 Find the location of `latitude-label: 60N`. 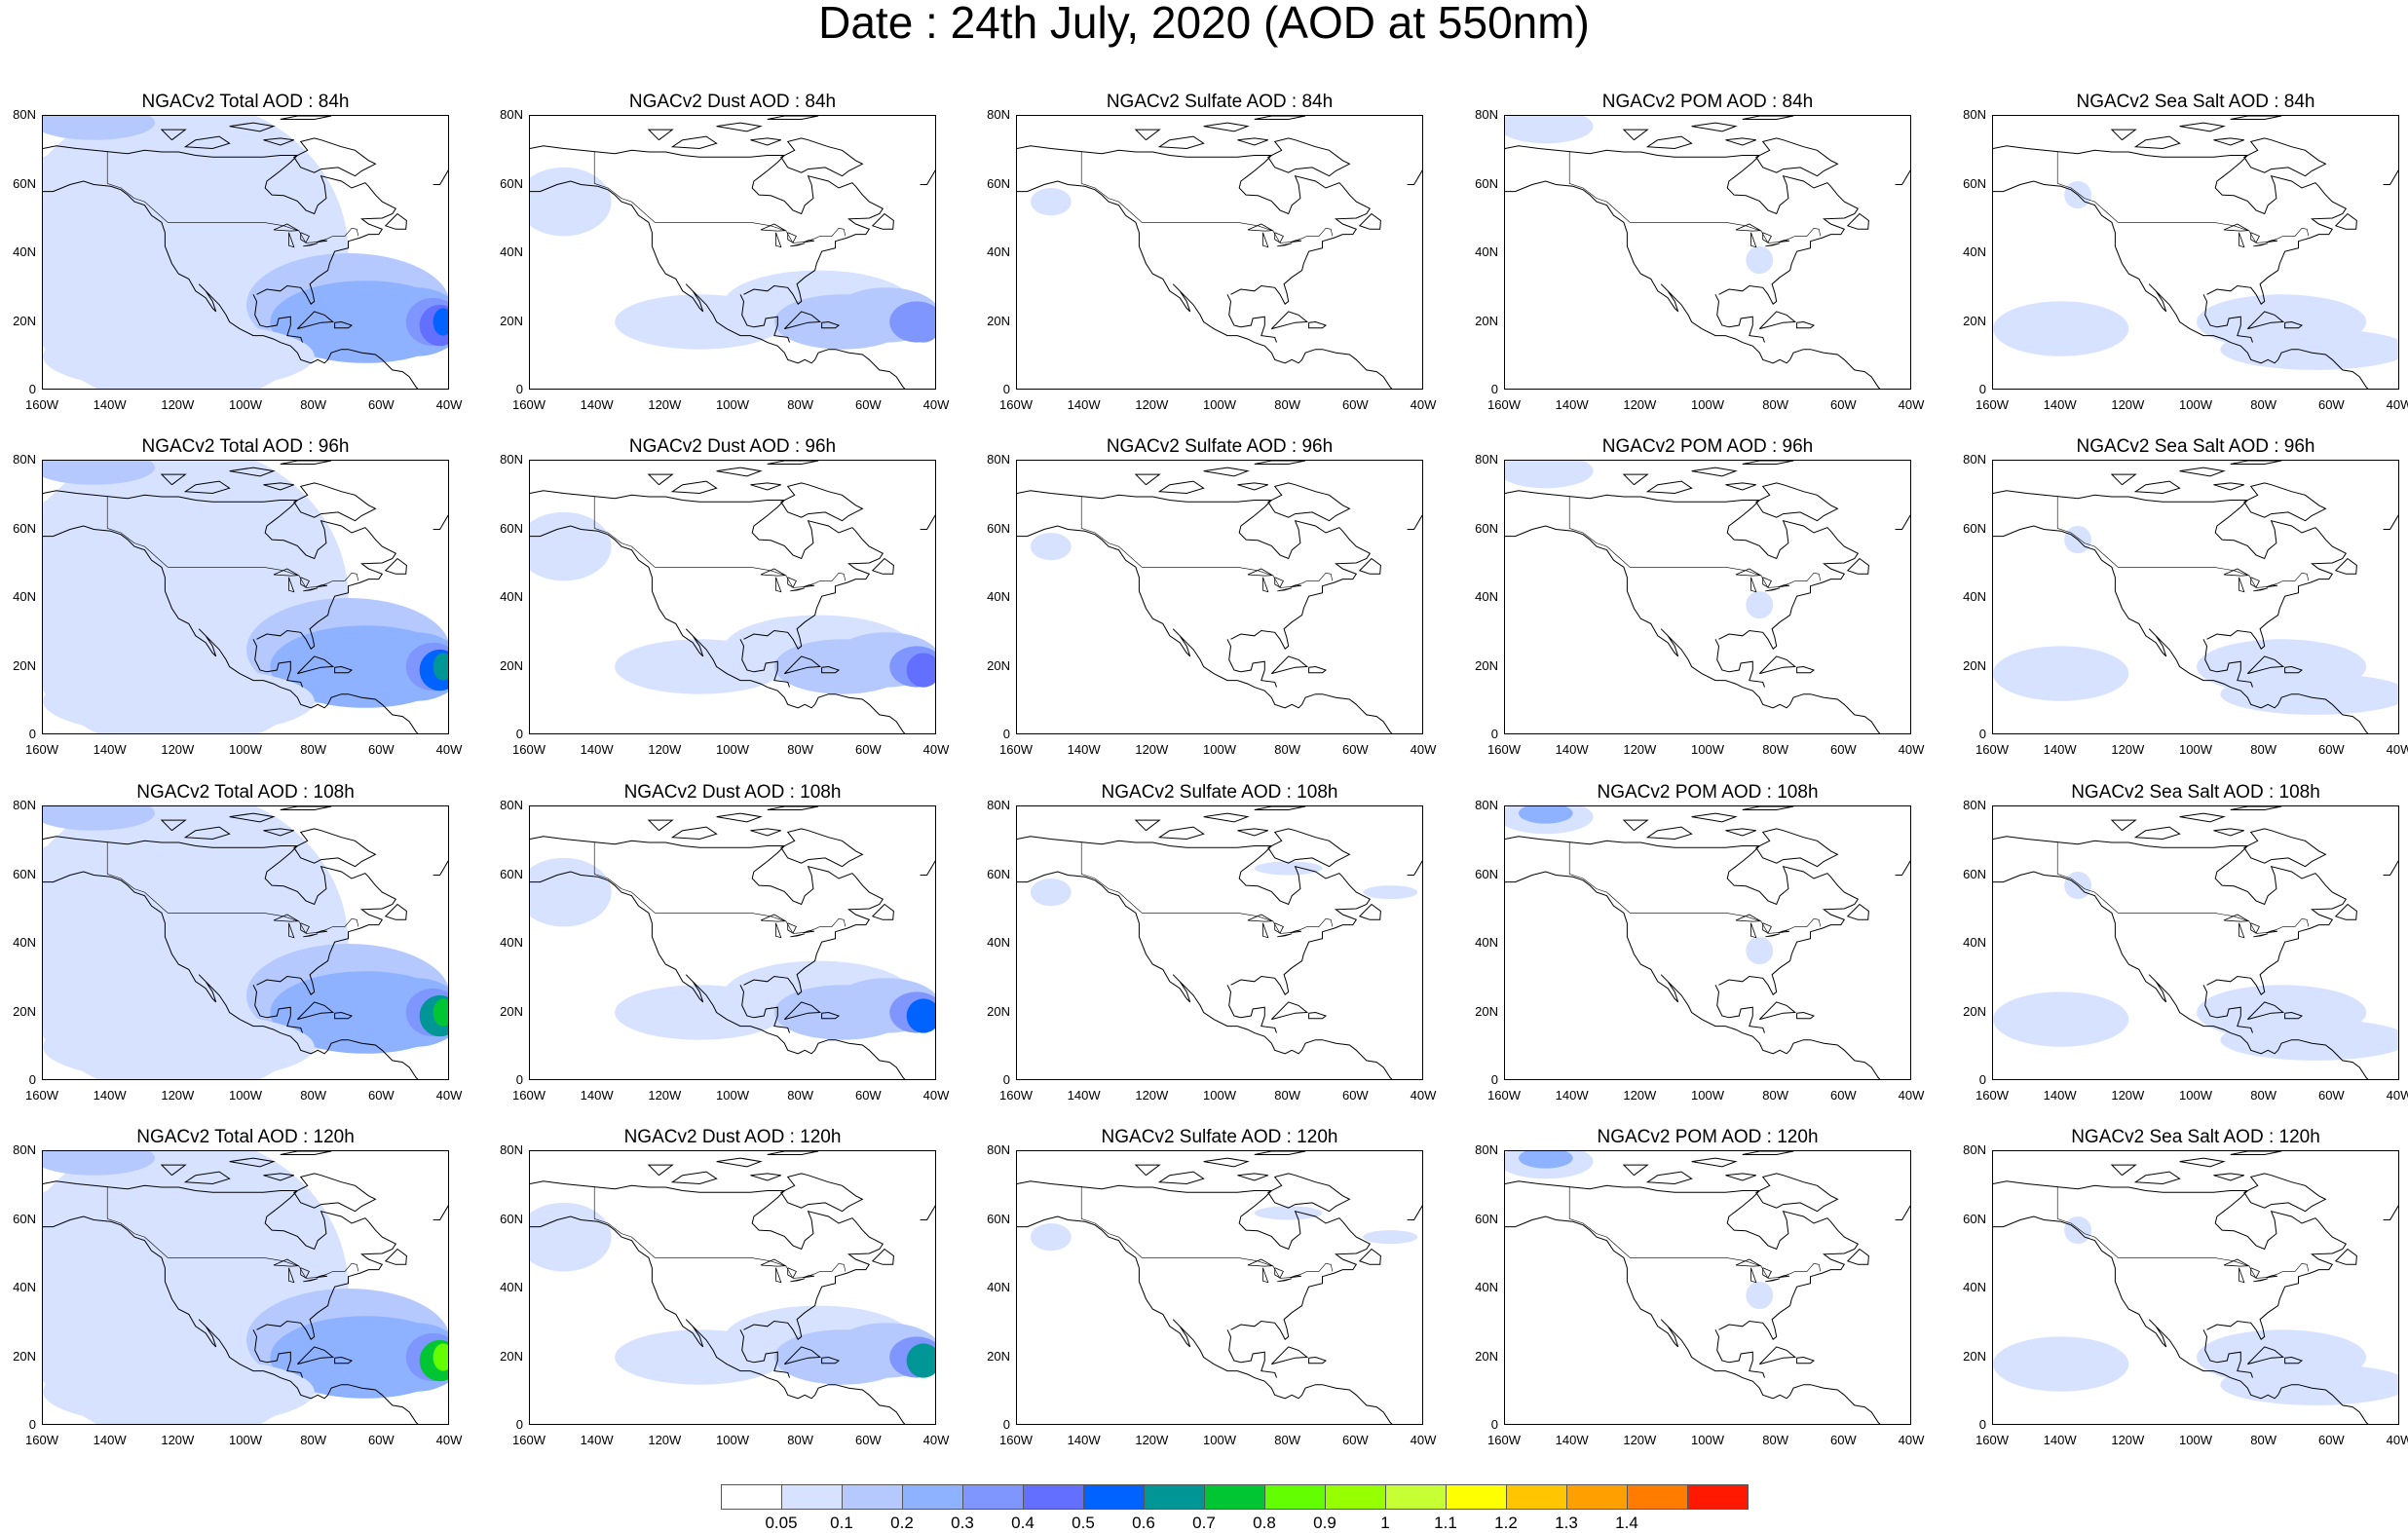

latitude-label: 60N is located at coordinates (1486, 528).